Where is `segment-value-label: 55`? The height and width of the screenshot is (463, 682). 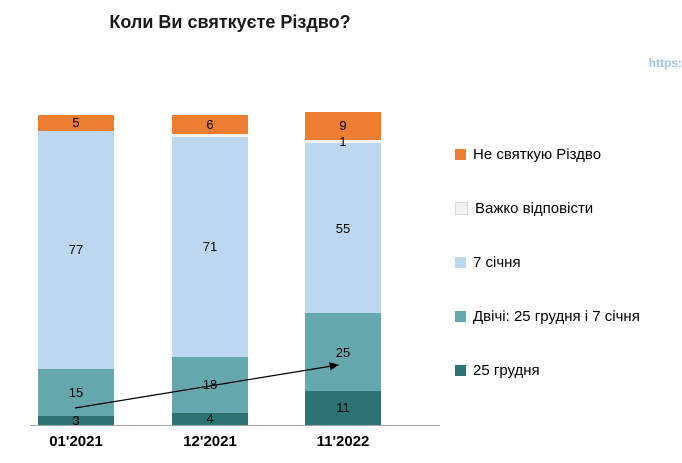 segment-value-label: 55 is located at coordinates (343, 228).